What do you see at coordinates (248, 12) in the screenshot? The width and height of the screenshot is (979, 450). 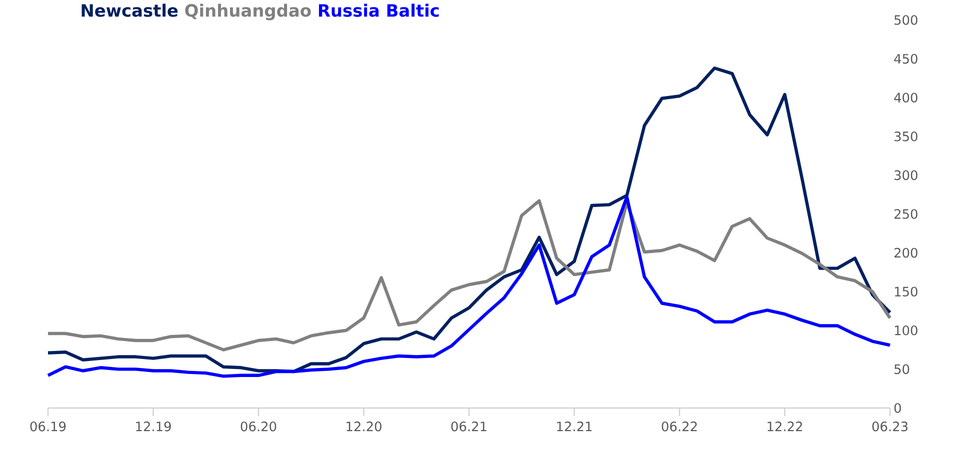 I see `text: Qinhuangdao` at bounding box center [248, 12].